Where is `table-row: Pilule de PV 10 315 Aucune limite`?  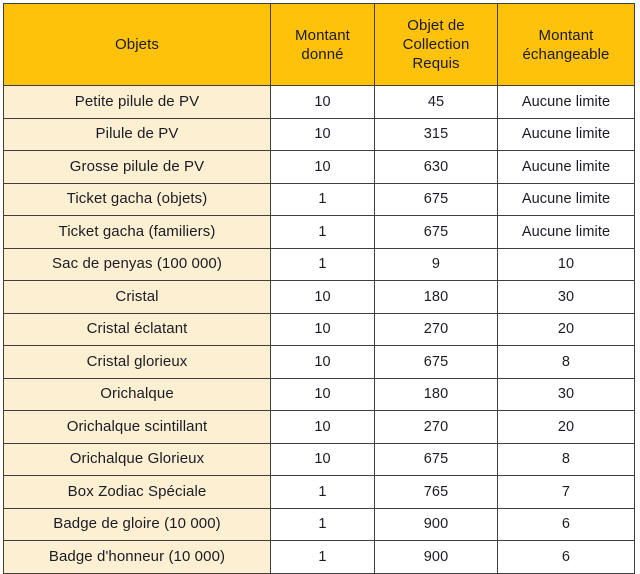
table-row: Pilule de PV 10 315 Aucune limite is located at coordinates (319, 134).